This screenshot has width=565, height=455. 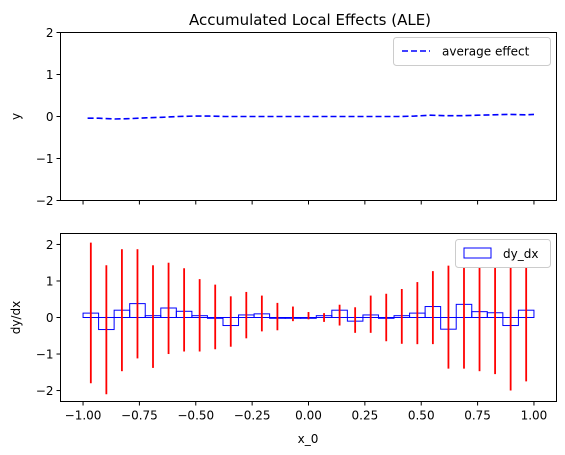 What do you see at coordinates (308, 439) in the screenshot?
I see `bottom-x-axis-label: x_0` at bounding box center [308, 439].